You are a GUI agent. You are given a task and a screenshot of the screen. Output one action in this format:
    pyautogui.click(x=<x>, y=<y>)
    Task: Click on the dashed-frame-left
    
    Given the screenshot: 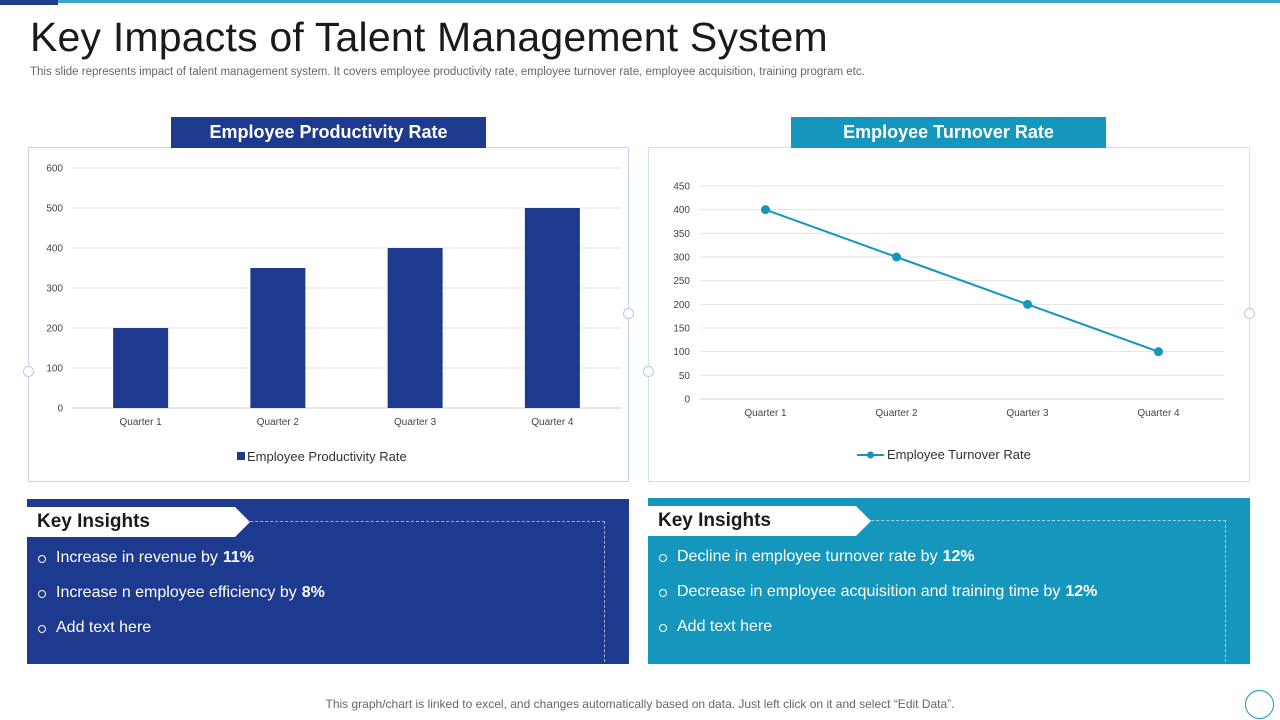 What is the action you would take?
    pyautogui.click(x=420, y=591)
    